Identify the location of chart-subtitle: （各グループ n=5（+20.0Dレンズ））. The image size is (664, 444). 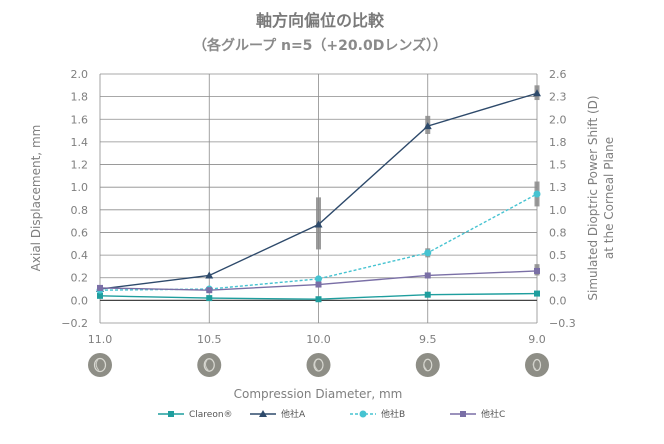
(320, 45).